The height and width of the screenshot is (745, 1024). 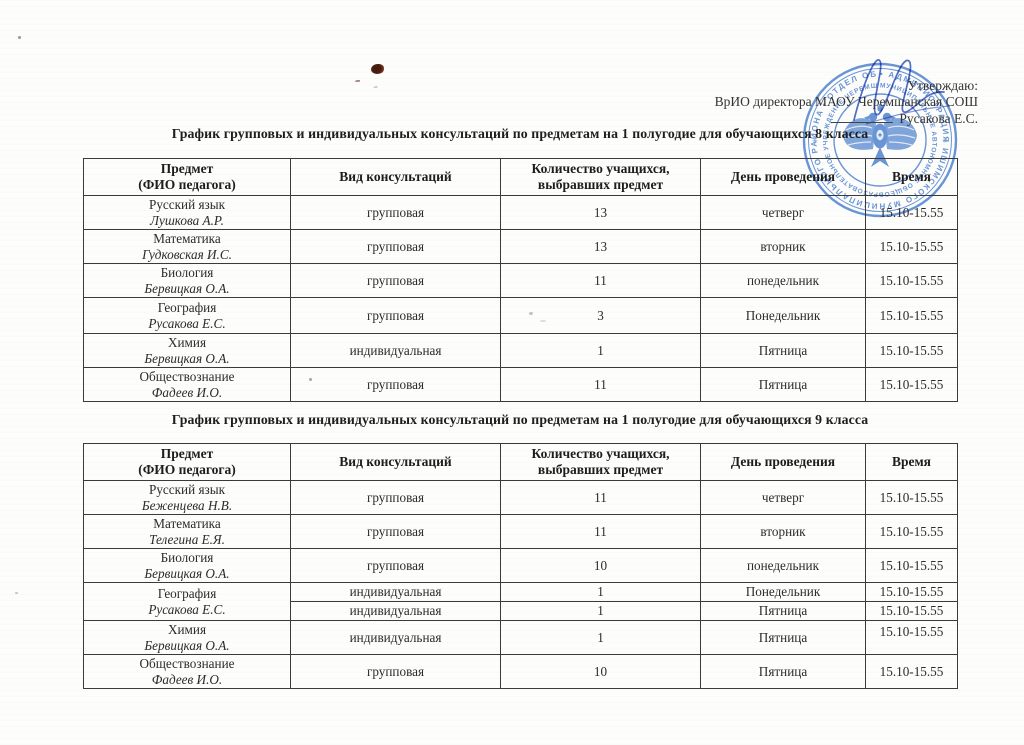 I want to click on header-count-line1: Количество учащихся,, so click(x=600, y=168).